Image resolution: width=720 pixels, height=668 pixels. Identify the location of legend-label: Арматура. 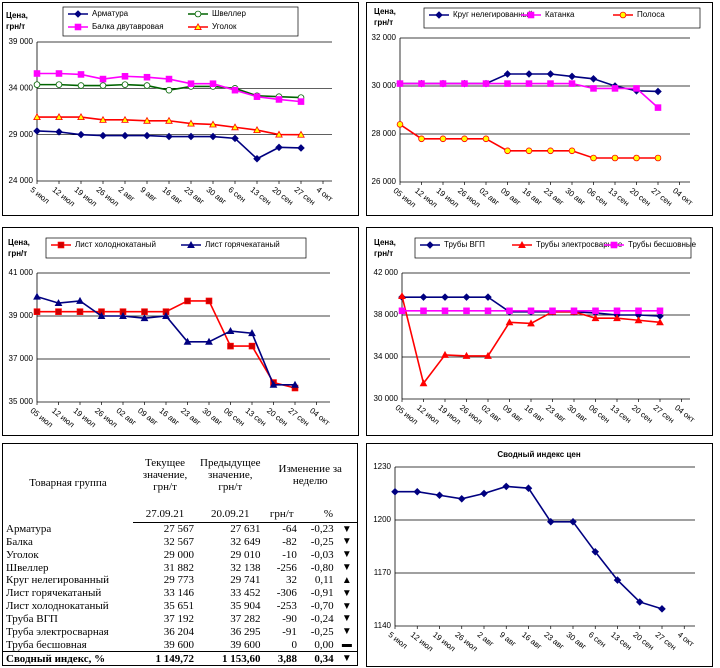
(110, 13).